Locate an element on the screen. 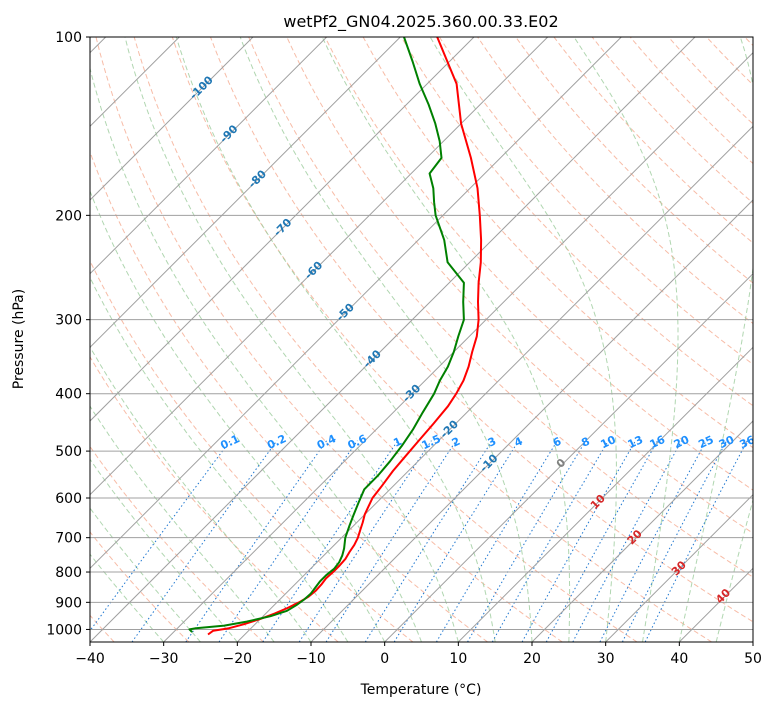 The height and width of the screenshot is (708, 775). mixing-ratio-label: 16 is located at coordinates (658, 442).